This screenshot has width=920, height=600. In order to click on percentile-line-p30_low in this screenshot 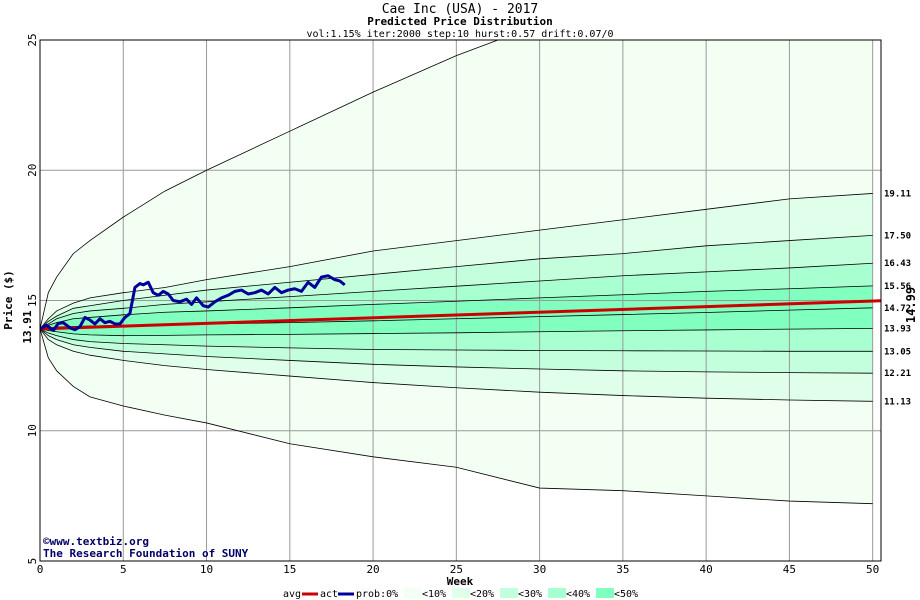, I will do `click(456, 340)`.